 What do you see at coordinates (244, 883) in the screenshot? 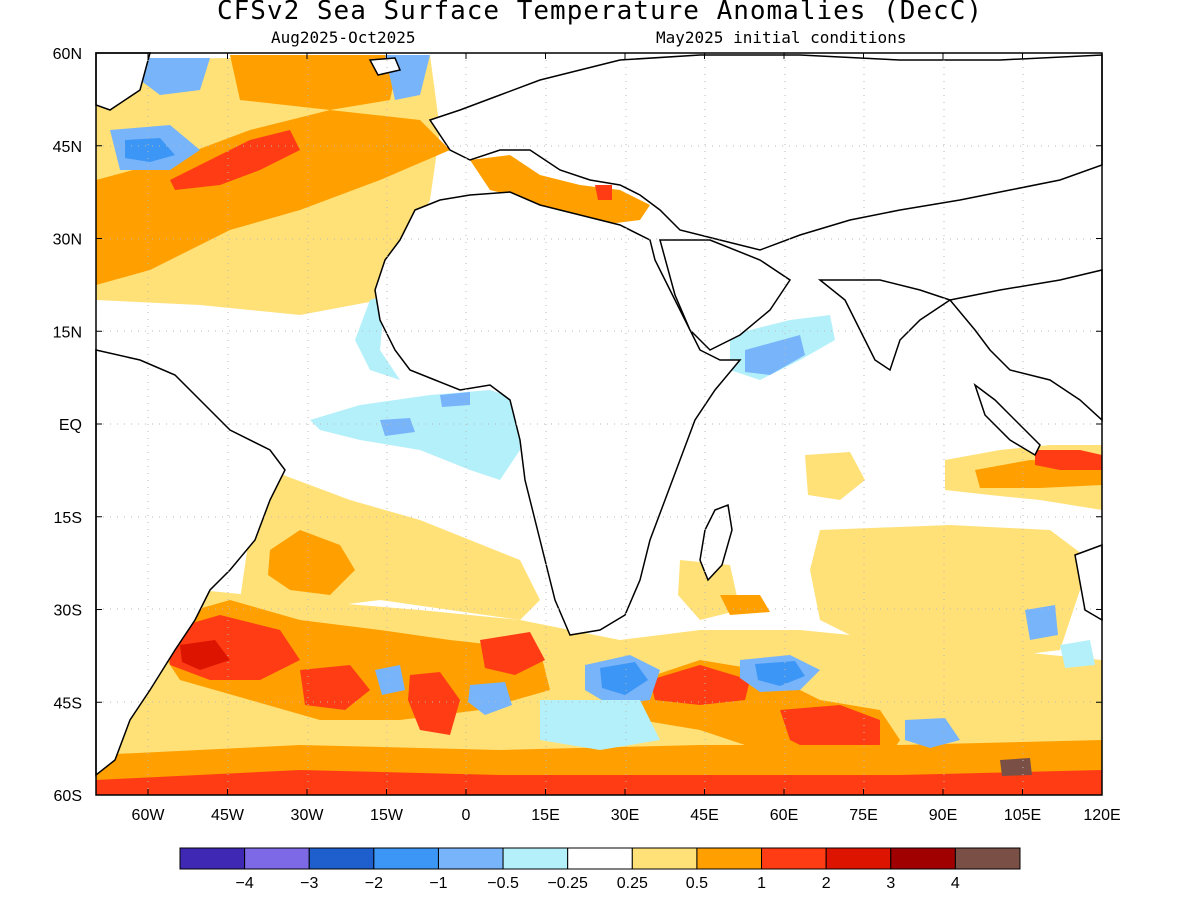
I see `colorbar-label: −4` at bounding box center [244, 883].